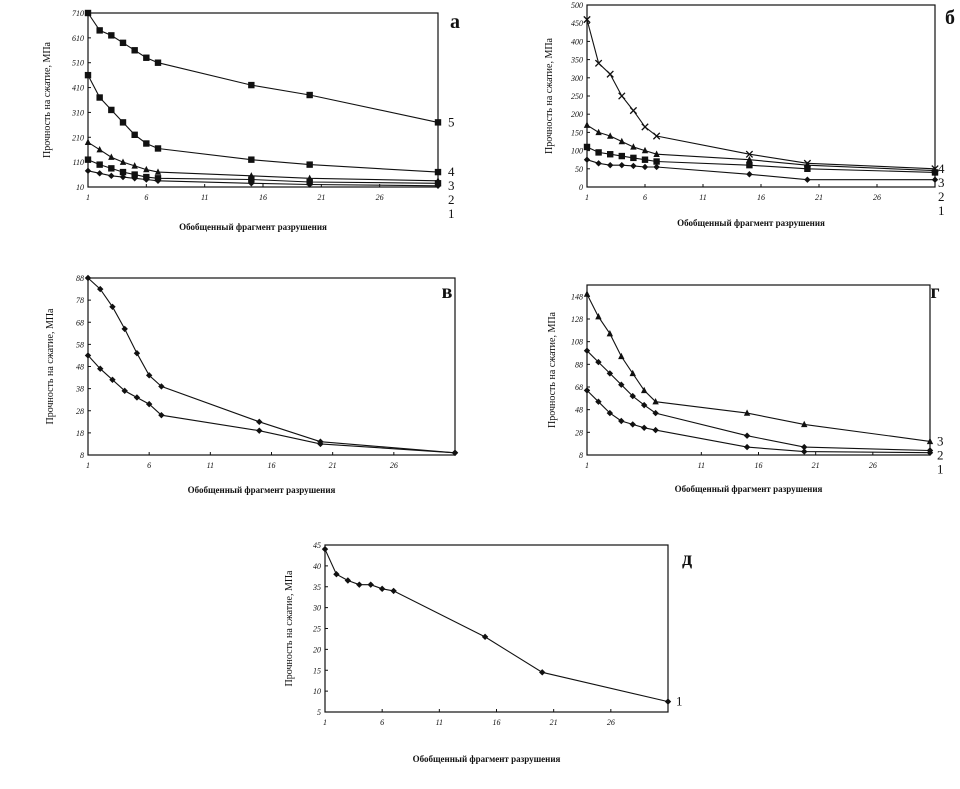  Describe the element at coordinates (451, 171) in the screenshot. I see `series-number-label: 4` at that location.